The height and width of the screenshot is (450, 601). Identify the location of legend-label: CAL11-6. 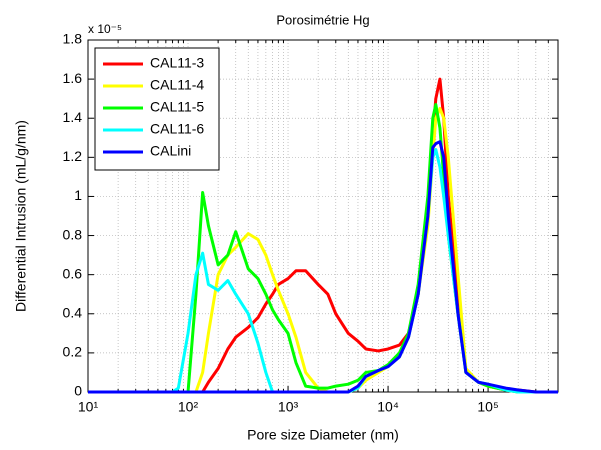
(177, 129).